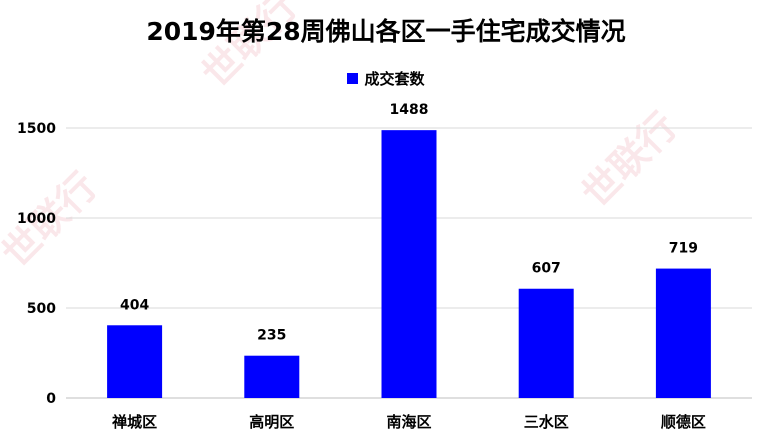 This screenshot has width=772, height=448. I want to click on legend: 成交套数, so click(386, 78).